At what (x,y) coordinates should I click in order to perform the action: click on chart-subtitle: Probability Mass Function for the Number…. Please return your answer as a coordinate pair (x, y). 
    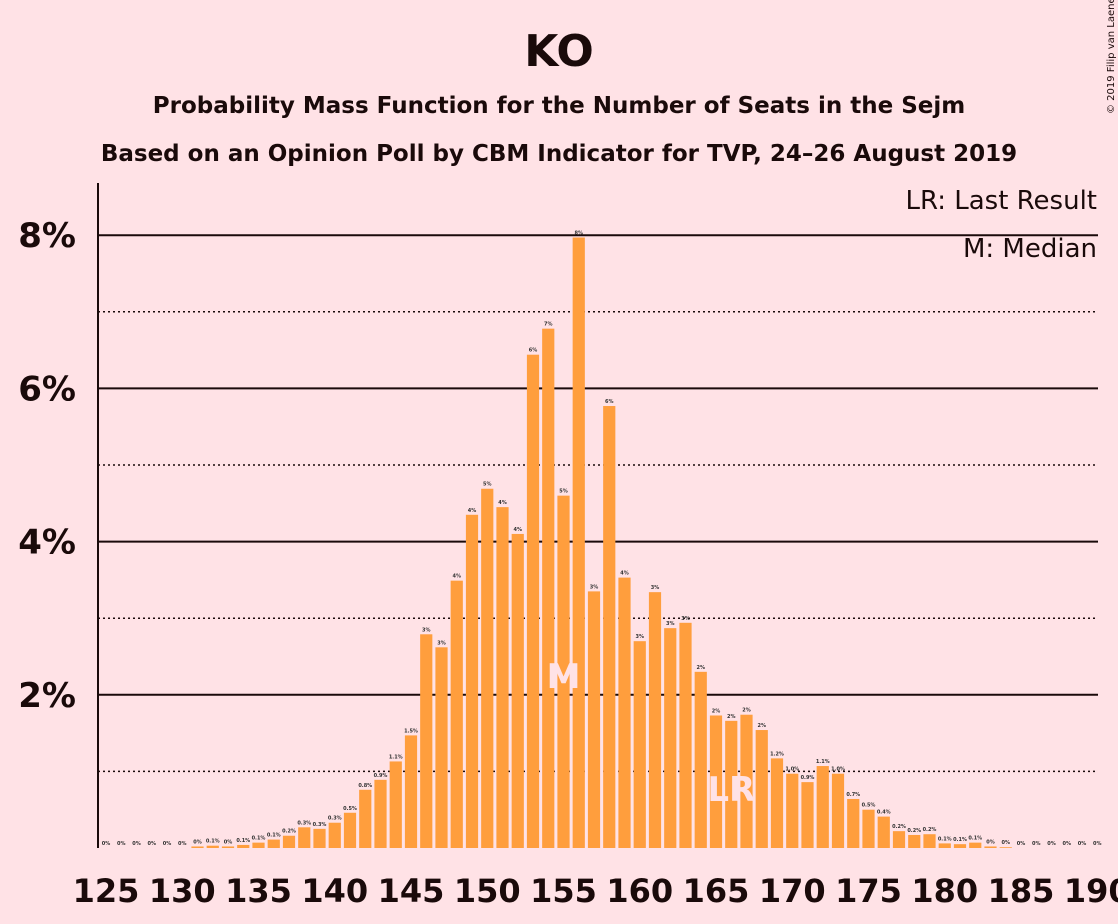
    Looking at the image, I should click on (559, 106).